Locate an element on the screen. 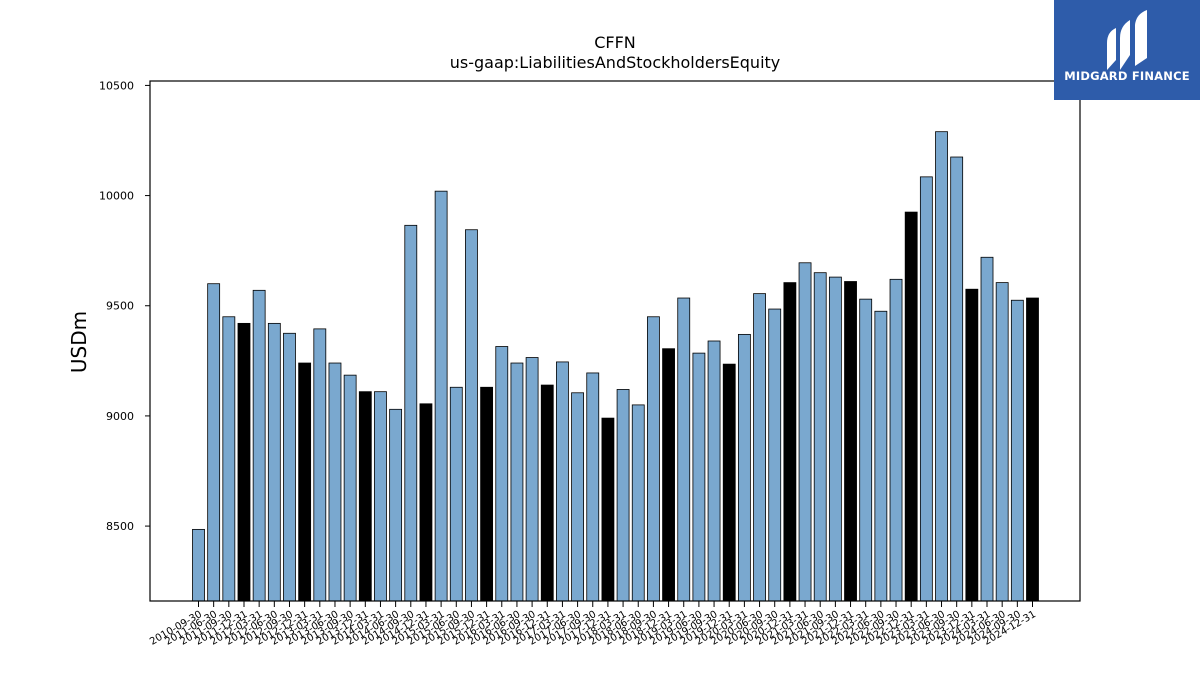  brand-logo: MIDGARD FINANCE is located at coordinates (1127, 50).